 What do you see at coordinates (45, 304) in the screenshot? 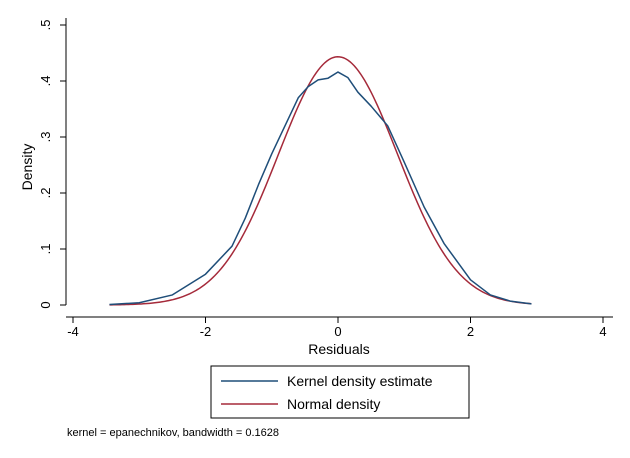
I see `y-tick-label: 0` at bounding box center [45, 304].